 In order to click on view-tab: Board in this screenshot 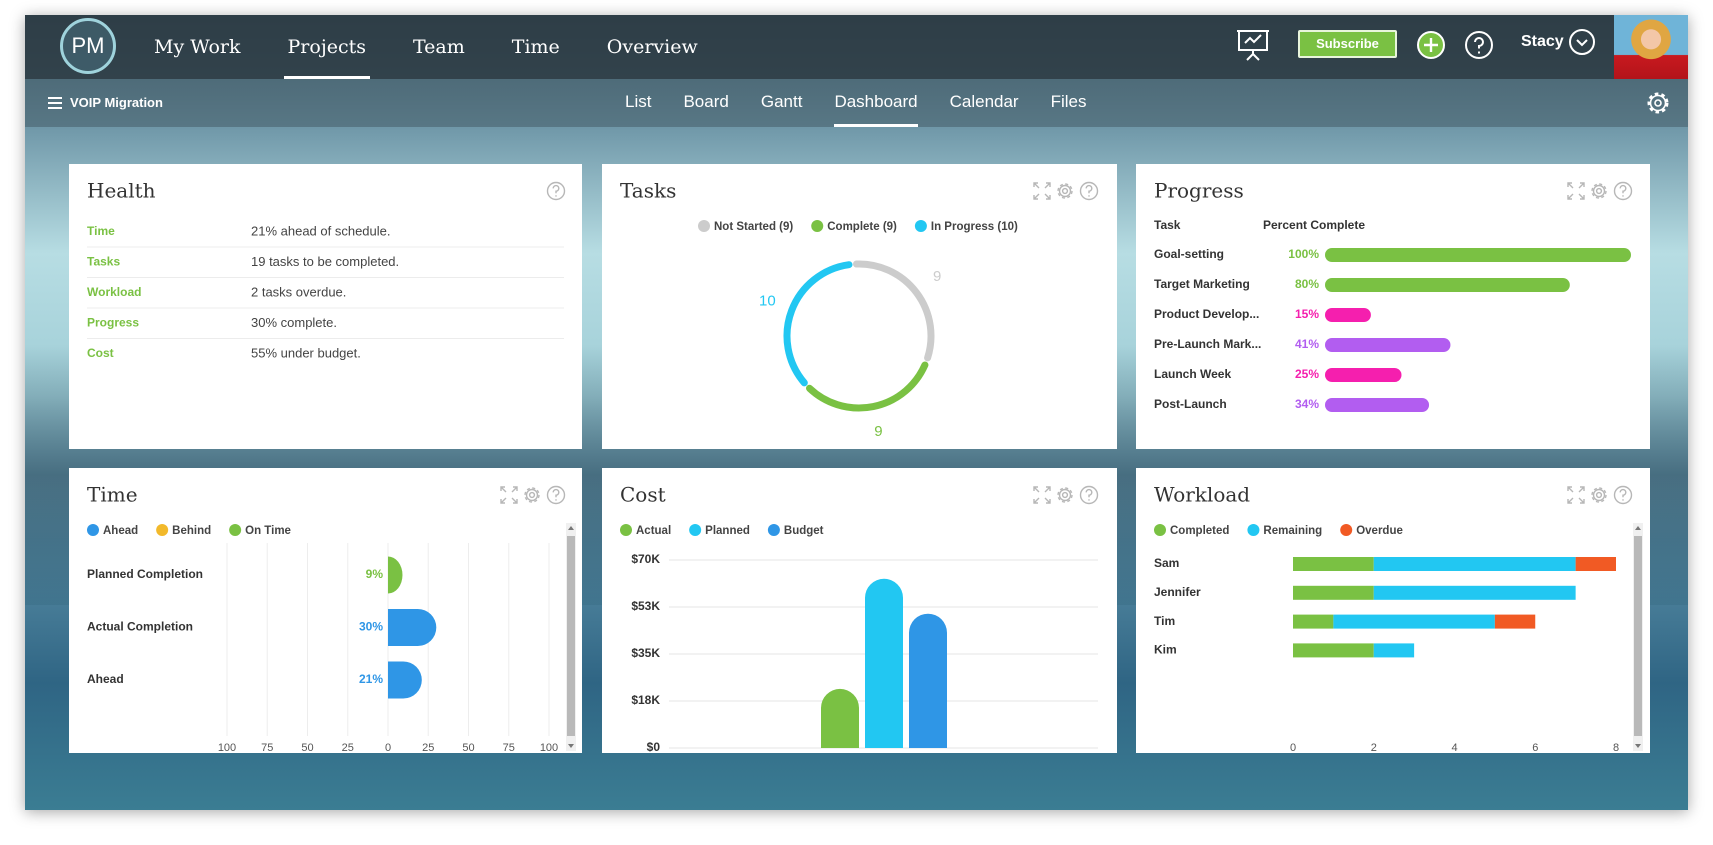, I will do `click(706, 101)`.